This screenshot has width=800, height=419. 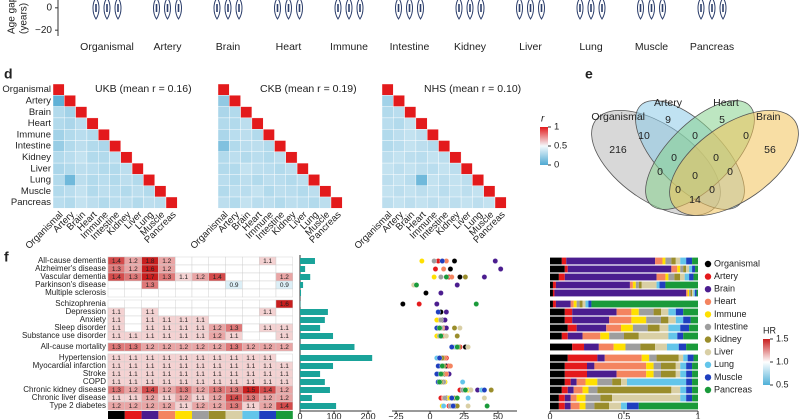 What do you see at coordinates (556, 127) in the screenshot?
I see `colorbar-tick-label: 1` at bounding box center [556, 127].